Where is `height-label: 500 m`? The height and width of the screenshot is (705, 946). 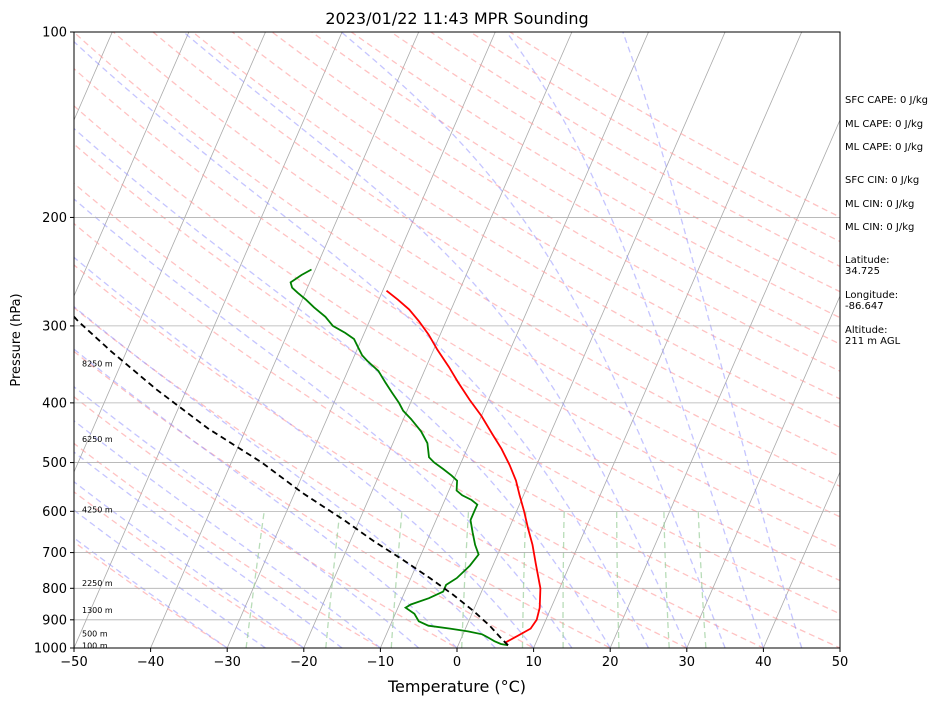
height-label: 500 m is located at coordinates (95, 634).